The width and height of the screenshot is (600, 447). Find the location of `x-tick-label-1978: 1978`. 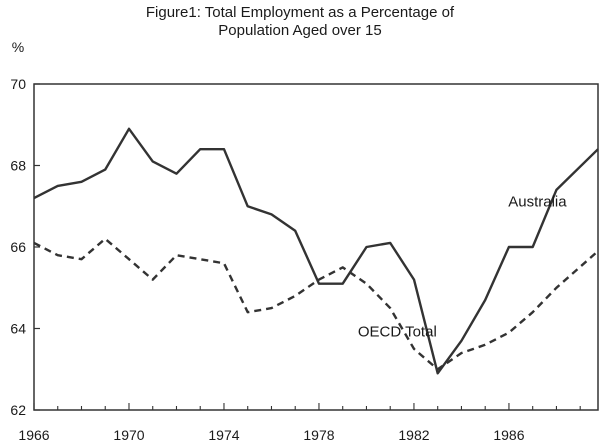

x-tick-label-1978: 1978 is located at coordinates (318, 435).